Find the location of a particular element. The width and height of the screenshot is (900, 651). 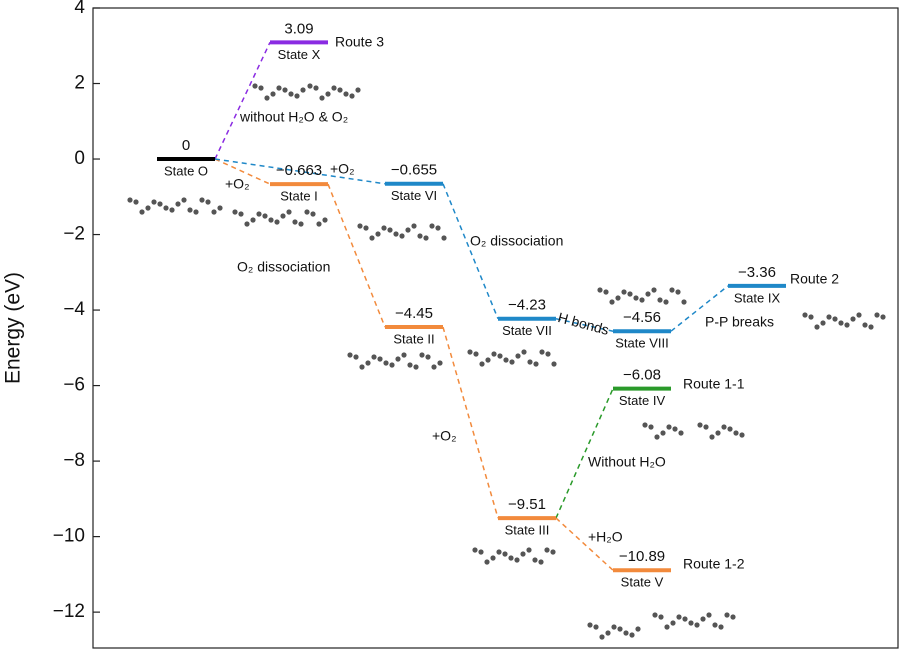

value-label: −4.45 is located at coordinates (414, 313).